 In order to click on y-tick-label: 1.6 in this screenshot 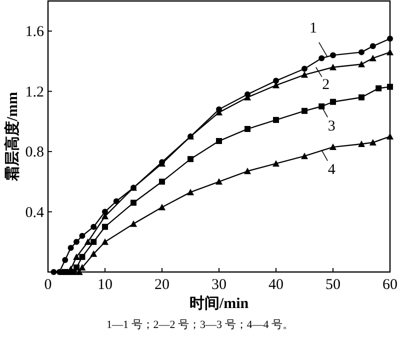, I will do `click(34, 32)`.